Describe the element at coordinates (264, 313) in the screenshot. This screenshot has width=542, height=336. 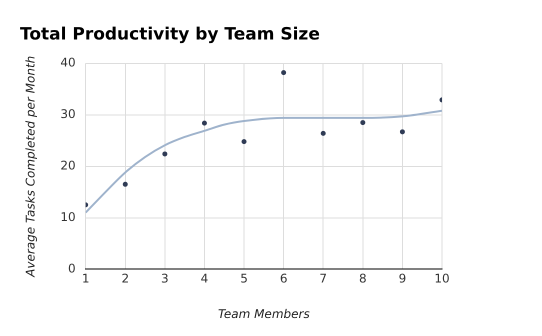
I see `x-axis-title: Team Members` at that location.